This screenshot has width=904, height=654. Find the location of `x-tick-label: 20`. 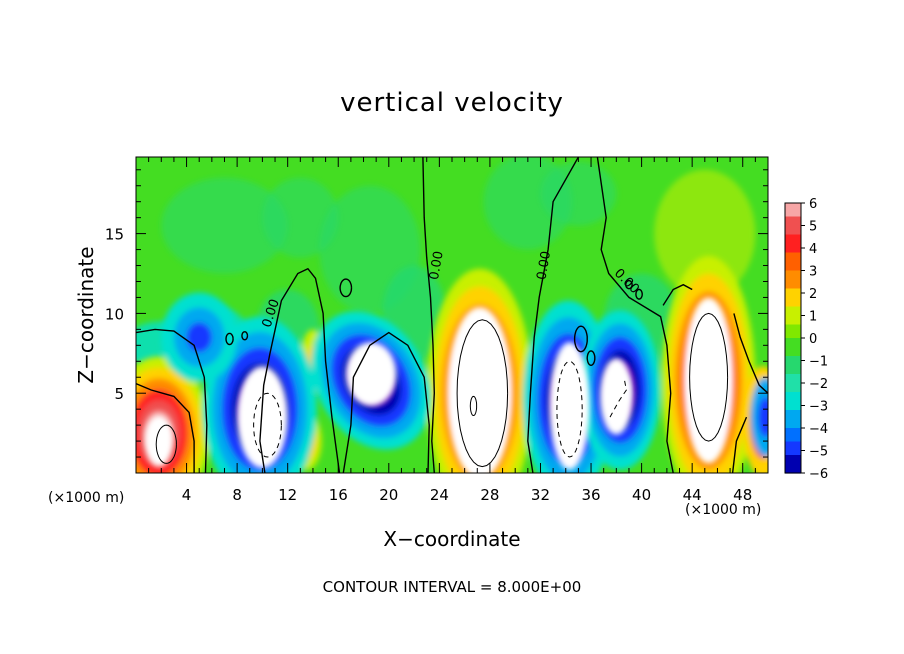

x-tick-label: 20 is located at coordinates (388, 495).